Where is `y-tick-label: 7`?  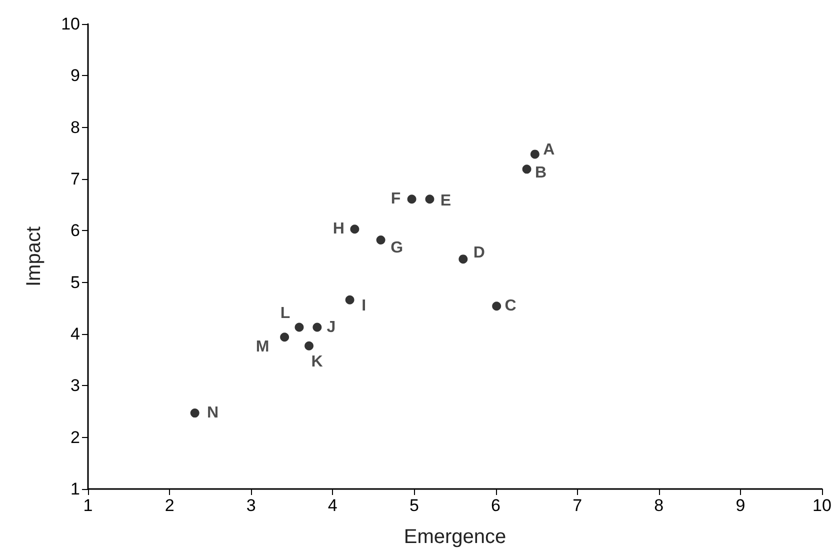
y-tick-label: 7 is located at coordinates (75, 179).